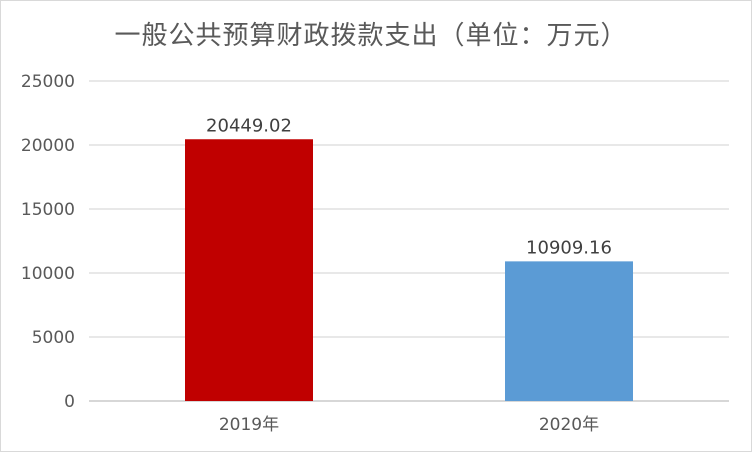  I want to click on x-tick-label: 2020年, so click(569, 425).